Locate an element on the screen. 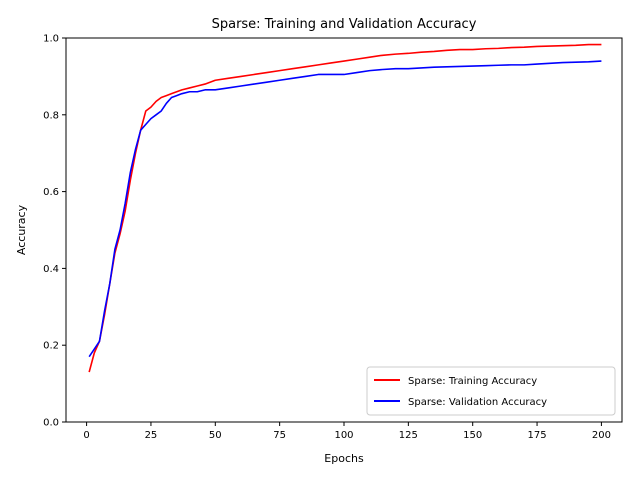 The image size is (640, 480). x-tick-label: 200 is located at coordinates (601, 435).